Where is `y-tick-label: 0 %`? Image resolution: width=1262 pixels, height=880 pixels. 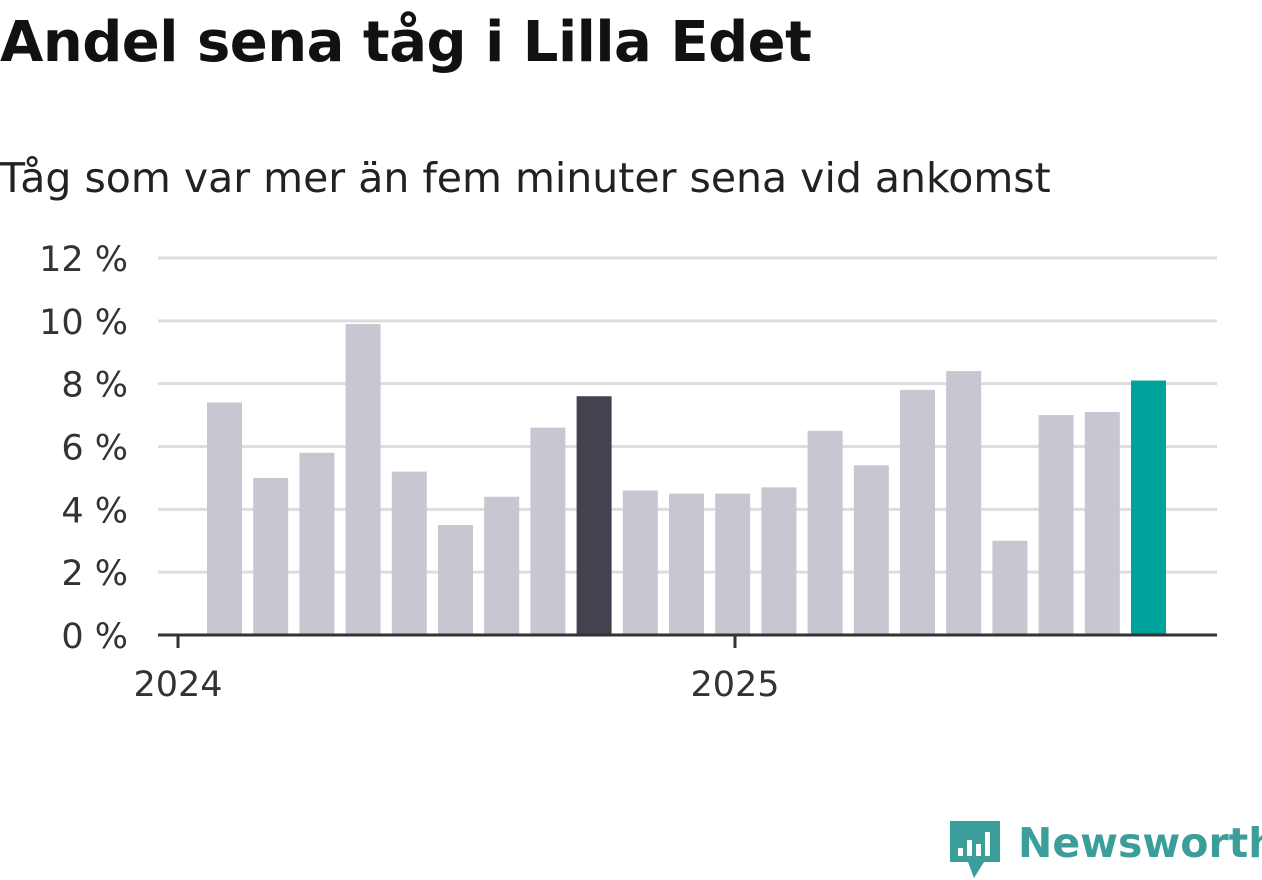
y-tick-label: 0 % is located at coordinates (94, 637).